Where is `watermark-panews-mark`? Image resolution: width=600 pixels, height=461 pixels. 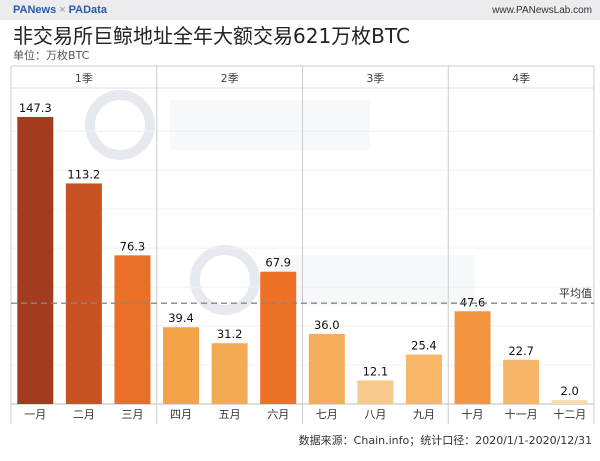
watermark-panews-mark is located at coordinates (270, 125).